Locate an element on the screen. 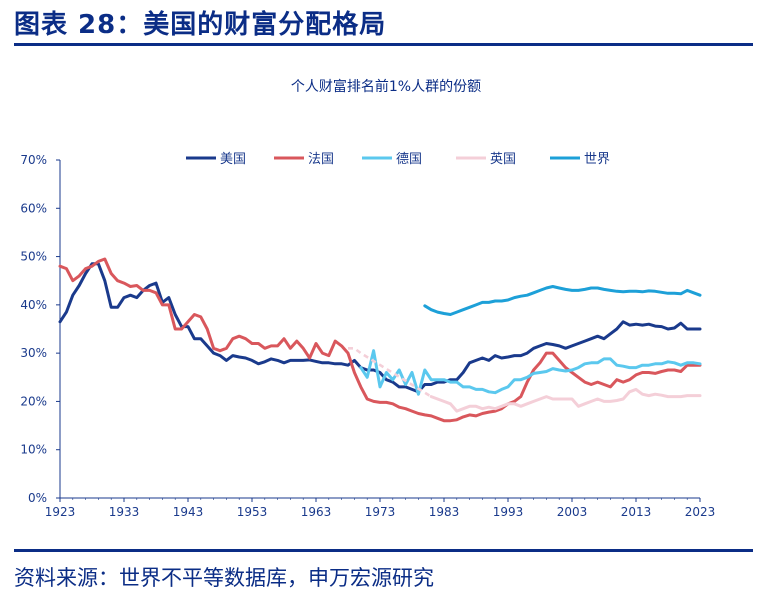 This screenshot has width=773, height=606. y-tick-label: 0% is located at coordinates (37, 498).